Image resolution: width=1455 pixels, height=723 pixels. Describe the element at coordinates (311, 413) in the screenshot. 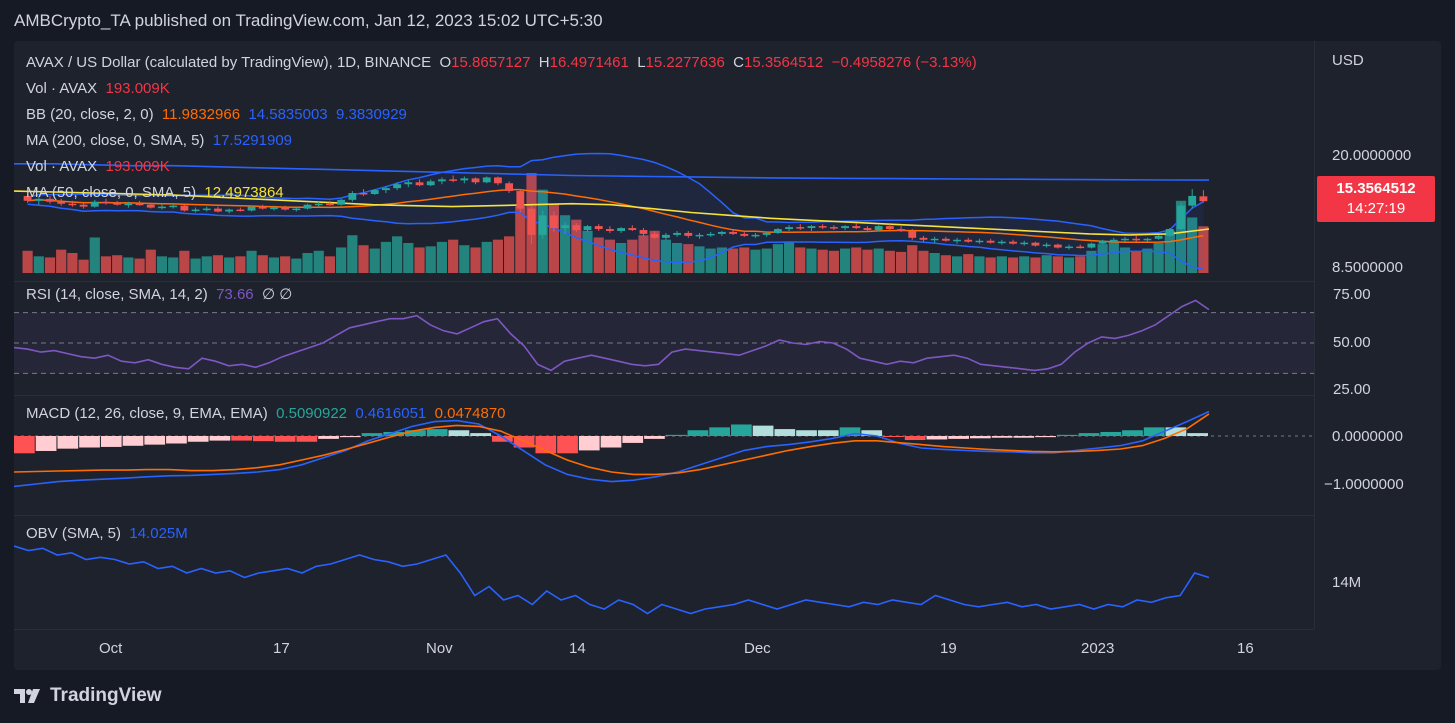

I see `macd-hist-value: 0.5090922` at that location.